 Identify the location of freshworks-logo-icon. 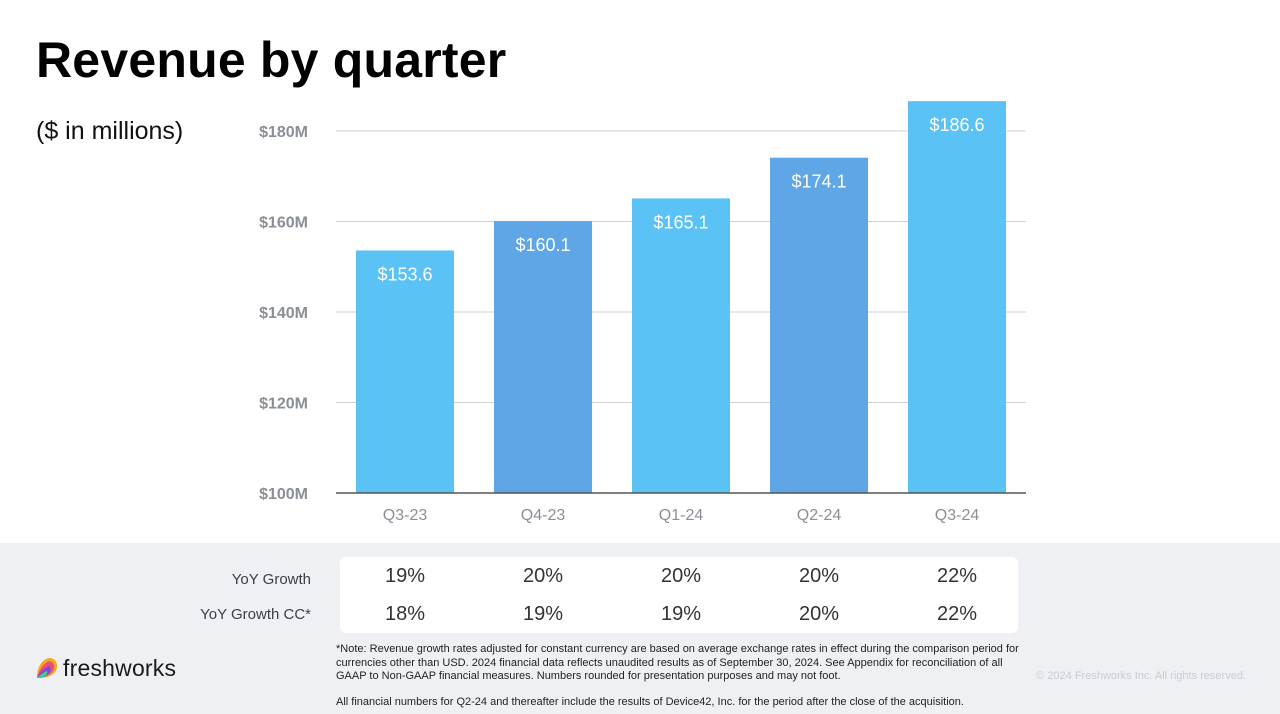
(47, 668).